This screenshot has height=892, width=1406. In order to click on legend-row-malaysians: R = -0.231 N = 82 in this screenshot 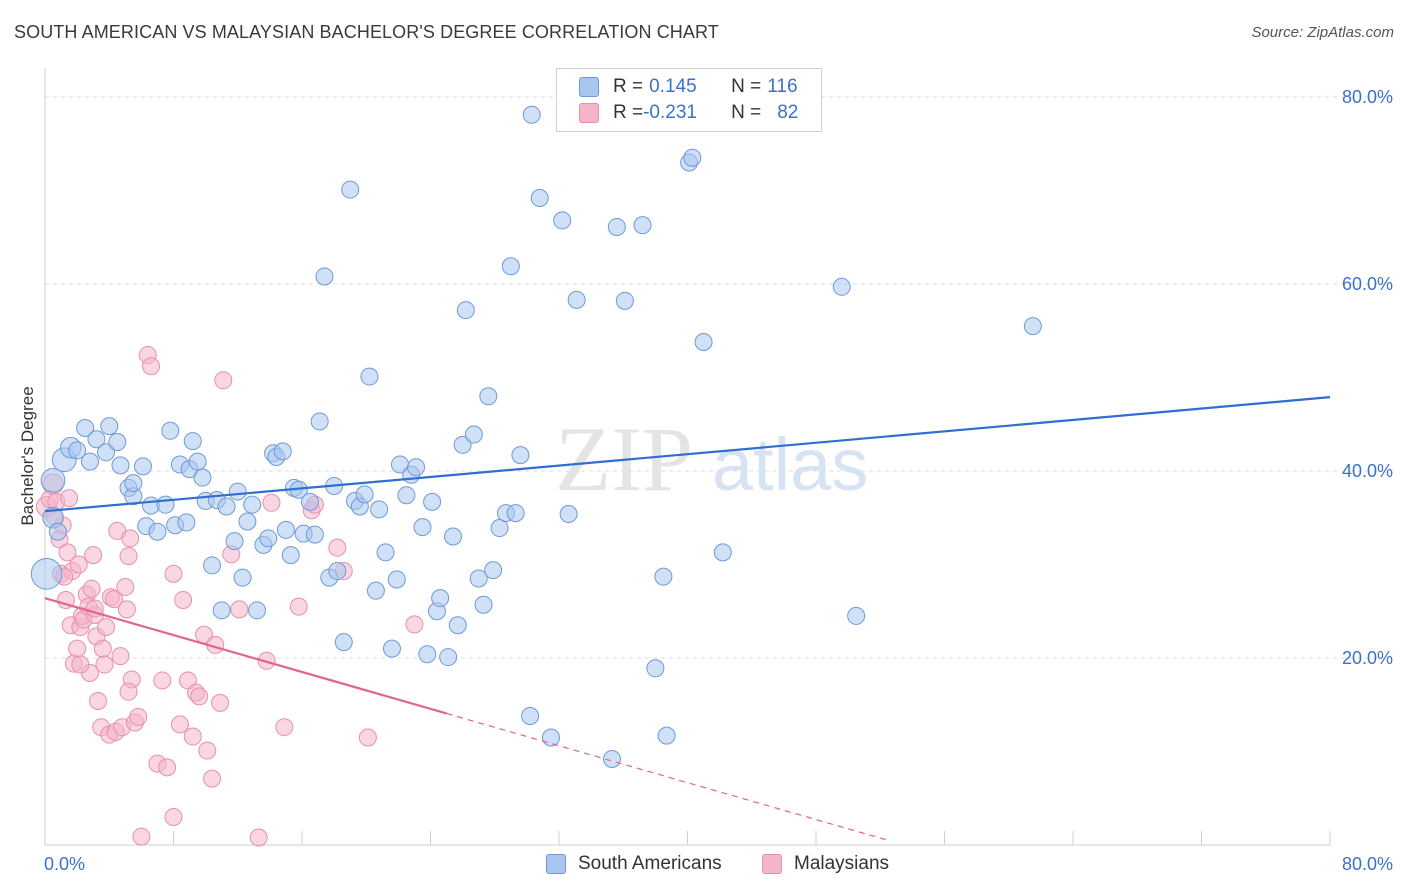, I will do `click(688, 113)`.